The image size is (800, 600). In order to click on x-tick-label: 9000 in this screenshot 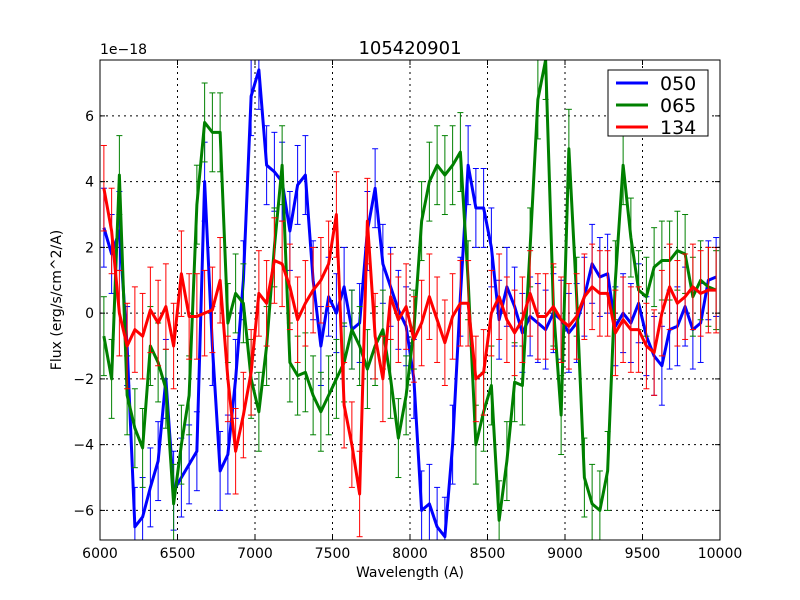, I will do `click(565, 554)`.